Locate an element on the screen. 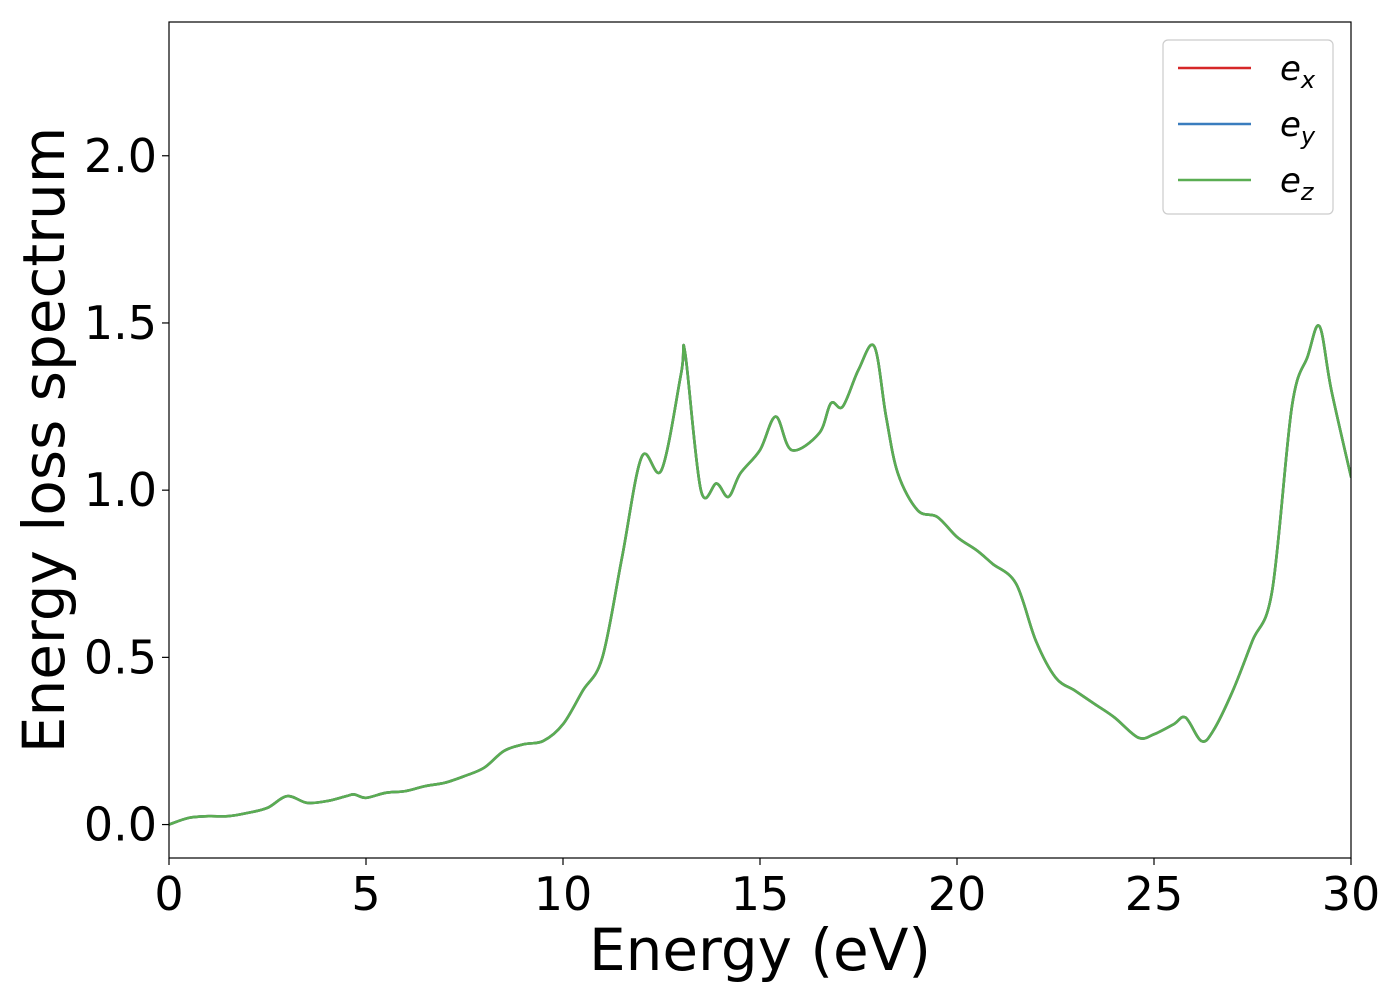 The width and height of the screenshot is (1400, 1000). y-tick-label: 1.5 is located at coordinates (120, 323).